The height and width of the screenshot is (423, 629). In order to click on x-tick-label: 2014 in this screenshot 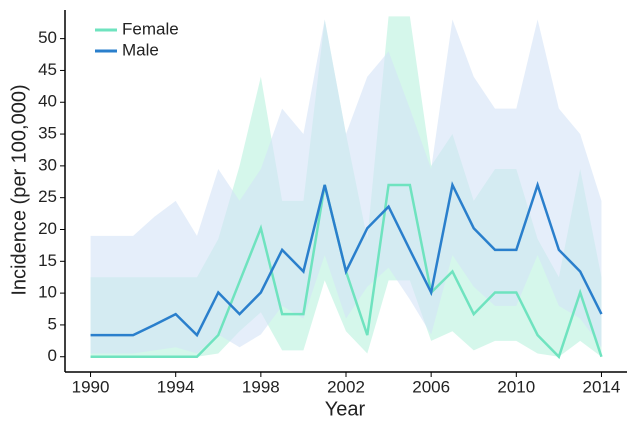, I will do `click(602, 386)`.